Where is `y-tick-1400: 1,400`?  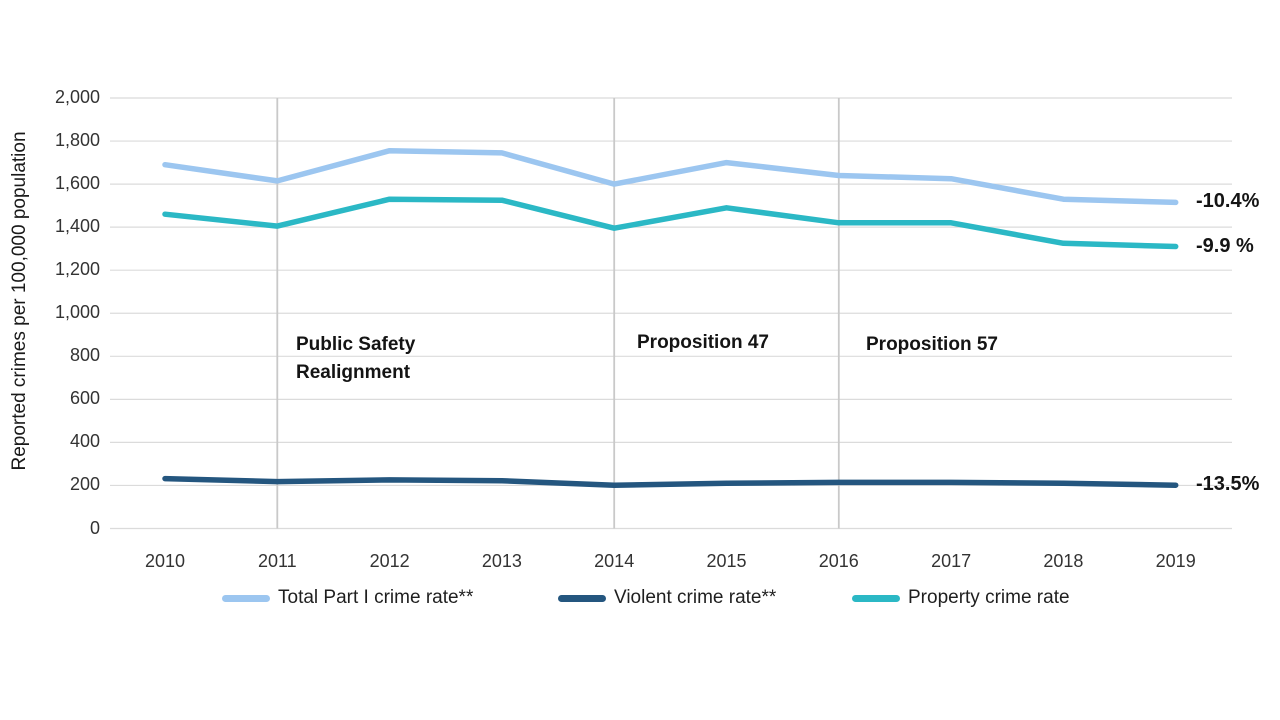 y-tick-1400: 1,400 is located at coordinates (77, 226).